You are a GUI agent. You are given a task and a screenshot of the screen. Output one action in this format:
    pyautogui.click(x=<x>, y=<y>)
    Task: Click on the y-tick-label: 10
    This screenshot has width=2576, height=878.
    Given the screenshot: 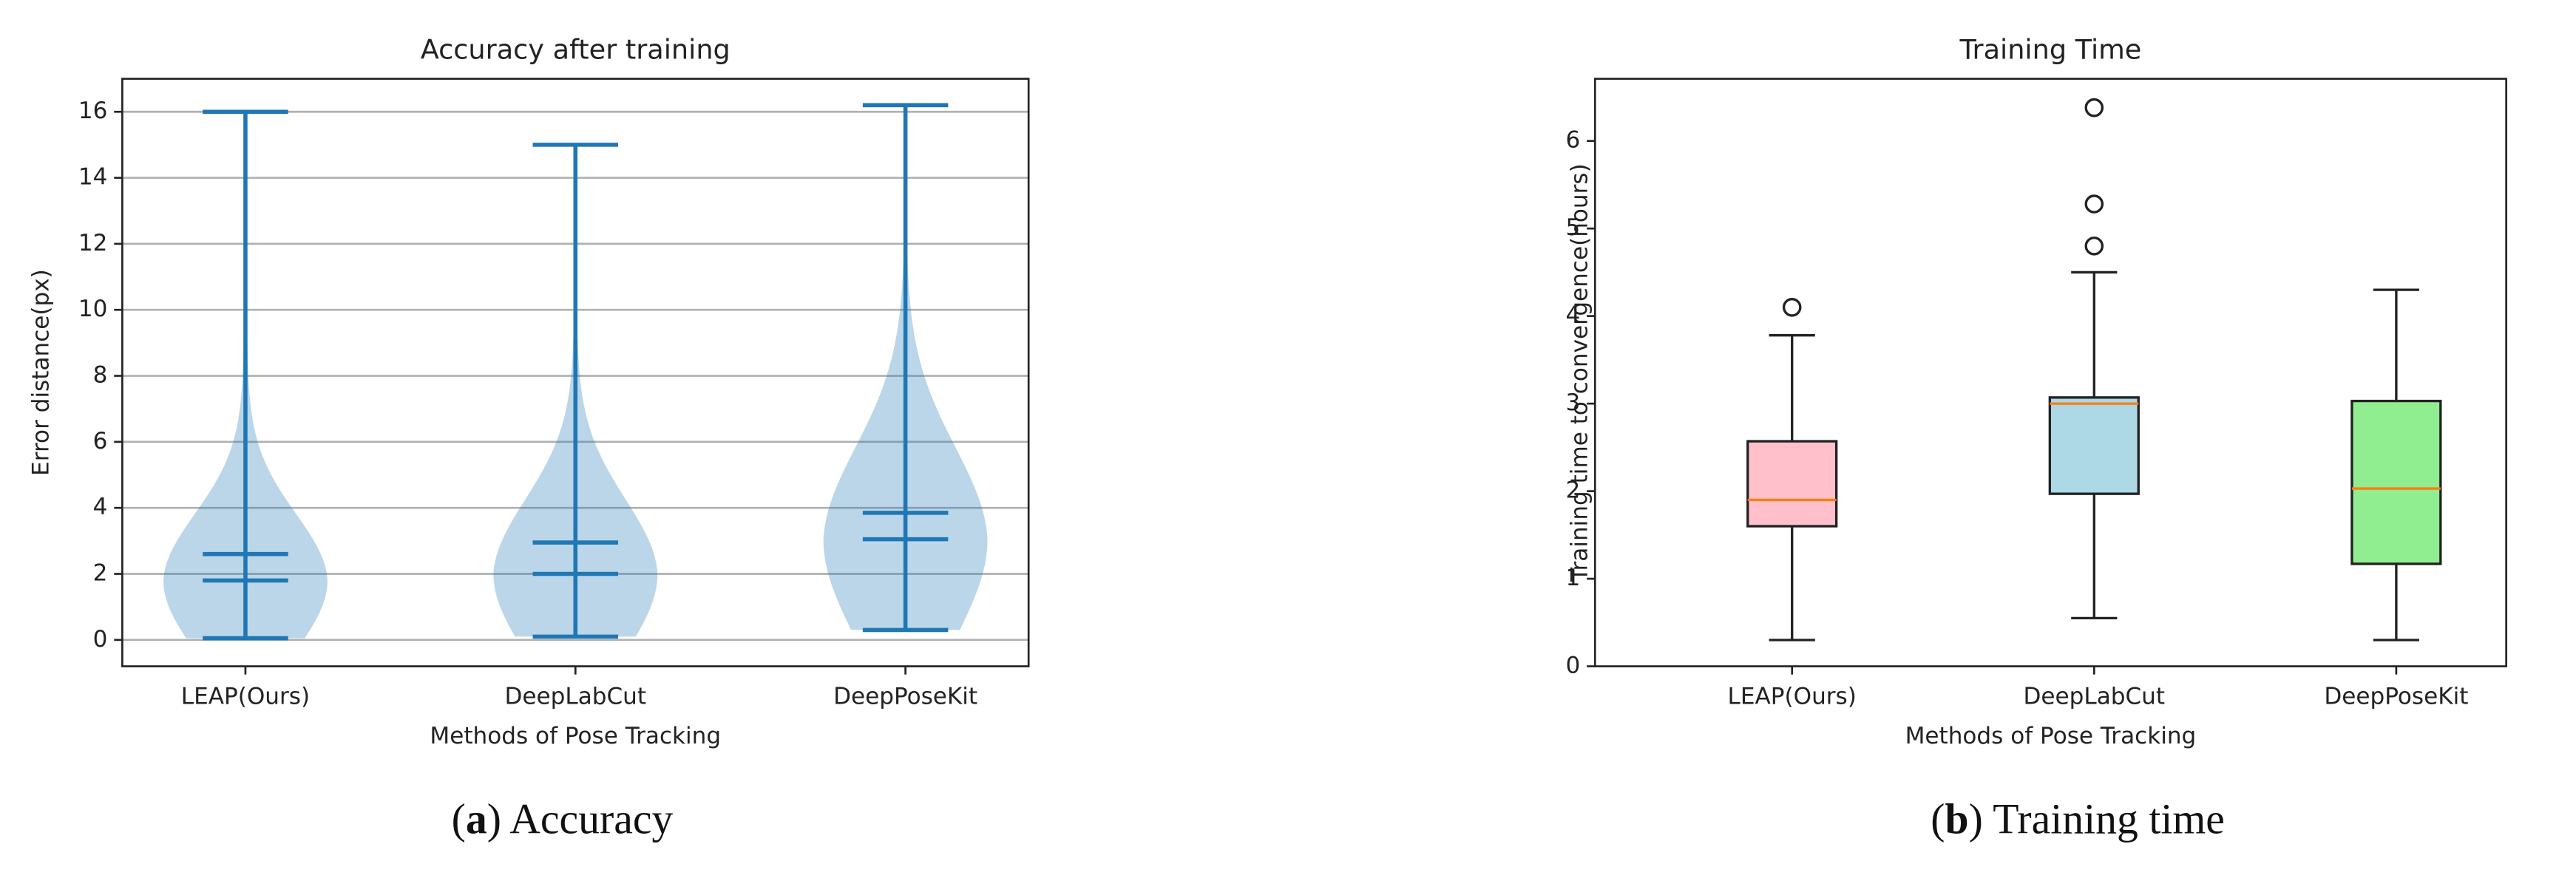 What is the action you would take?
    pyautogui.click(x=93, y=309)
    